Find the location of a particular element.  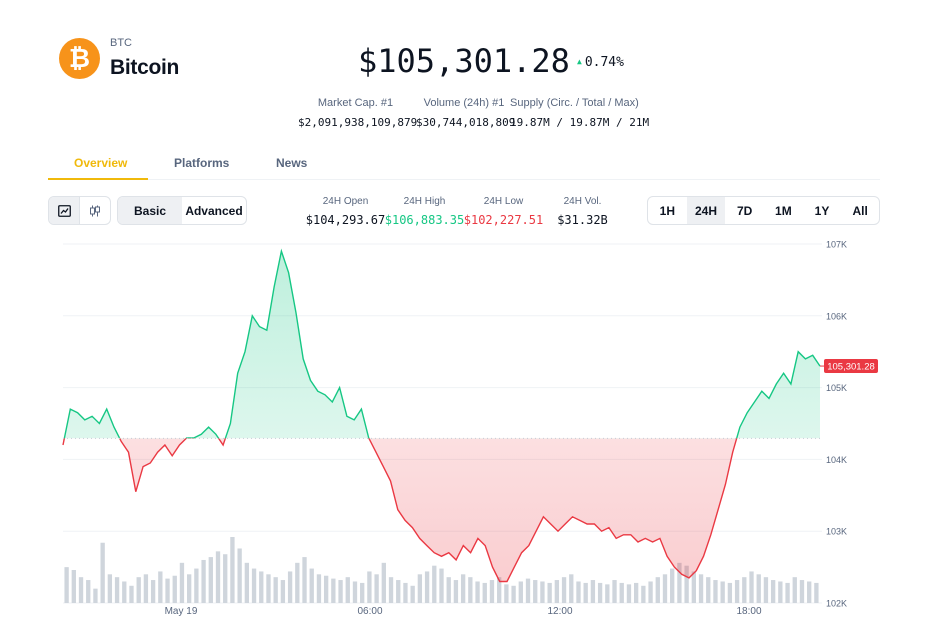

line-chart-icon is located at coordinates (64, 210).